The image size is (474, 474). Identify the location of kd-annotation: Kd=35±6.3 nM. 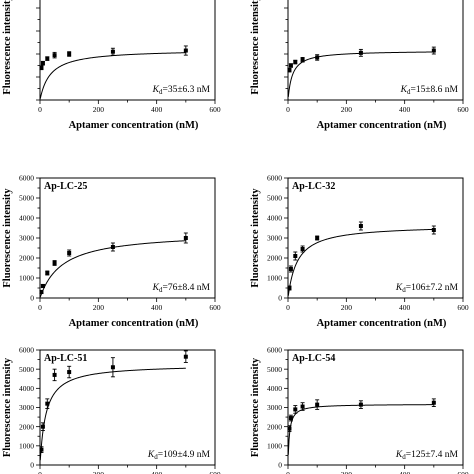
(181, 90).